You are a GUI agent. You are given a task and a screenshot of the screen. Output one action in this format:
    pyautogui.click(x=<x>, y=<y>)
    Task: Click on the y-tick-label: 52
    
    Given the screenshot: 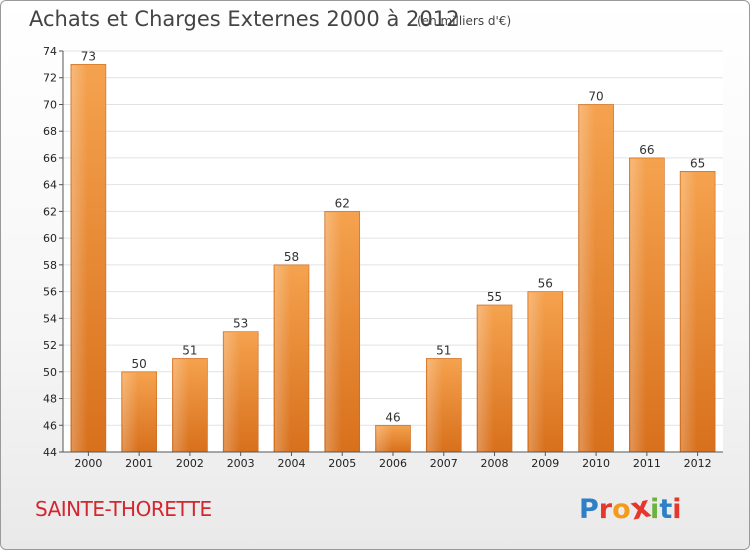 What is the action you would take?
    pyautogui.click(x=50, y=345)
    